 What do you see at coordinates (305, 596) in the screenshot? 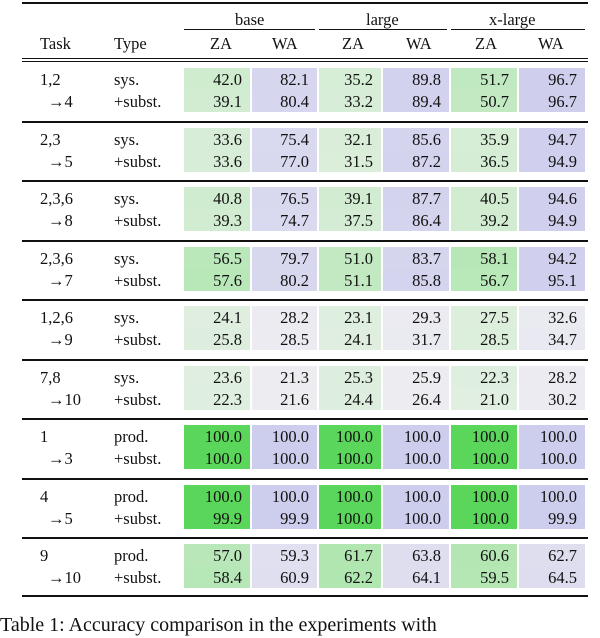
I see `bottom-rule` at bounding box center [305, 596].